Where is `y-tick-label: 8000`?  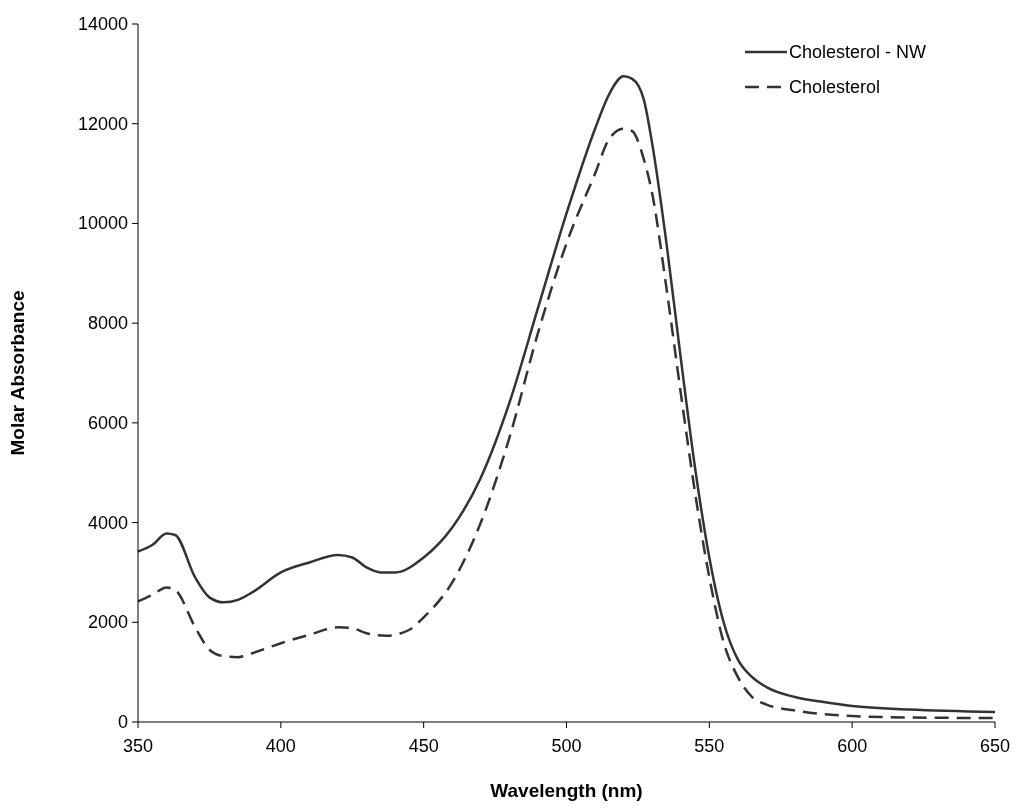 y-tick-label: 8000 is located at coordinates (107, 323).